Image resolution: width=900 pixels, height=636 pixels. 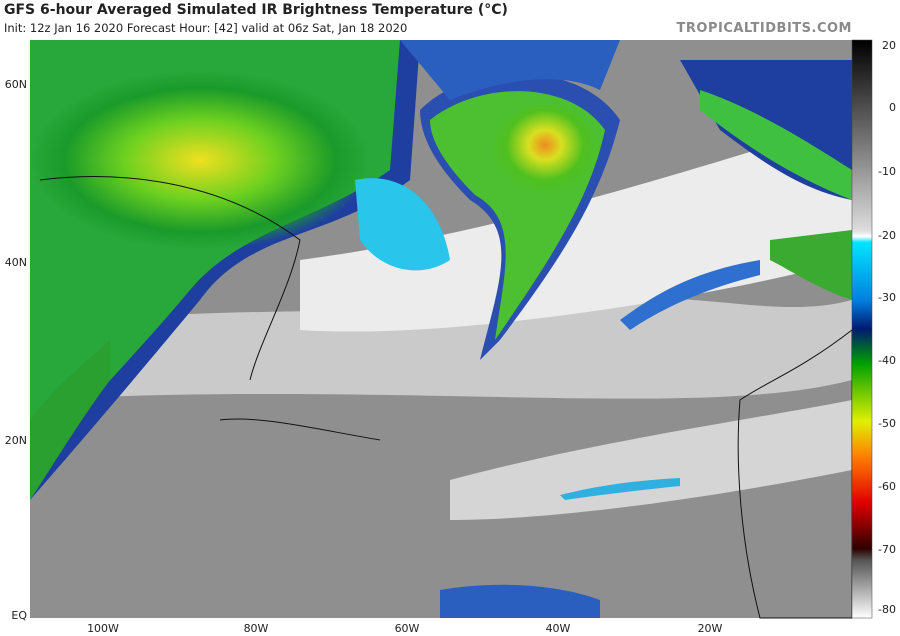 What do you see at coordinates (16, 84) in the screenshot?
I see `lat-label: 60N` at bounding box center [16, 84].